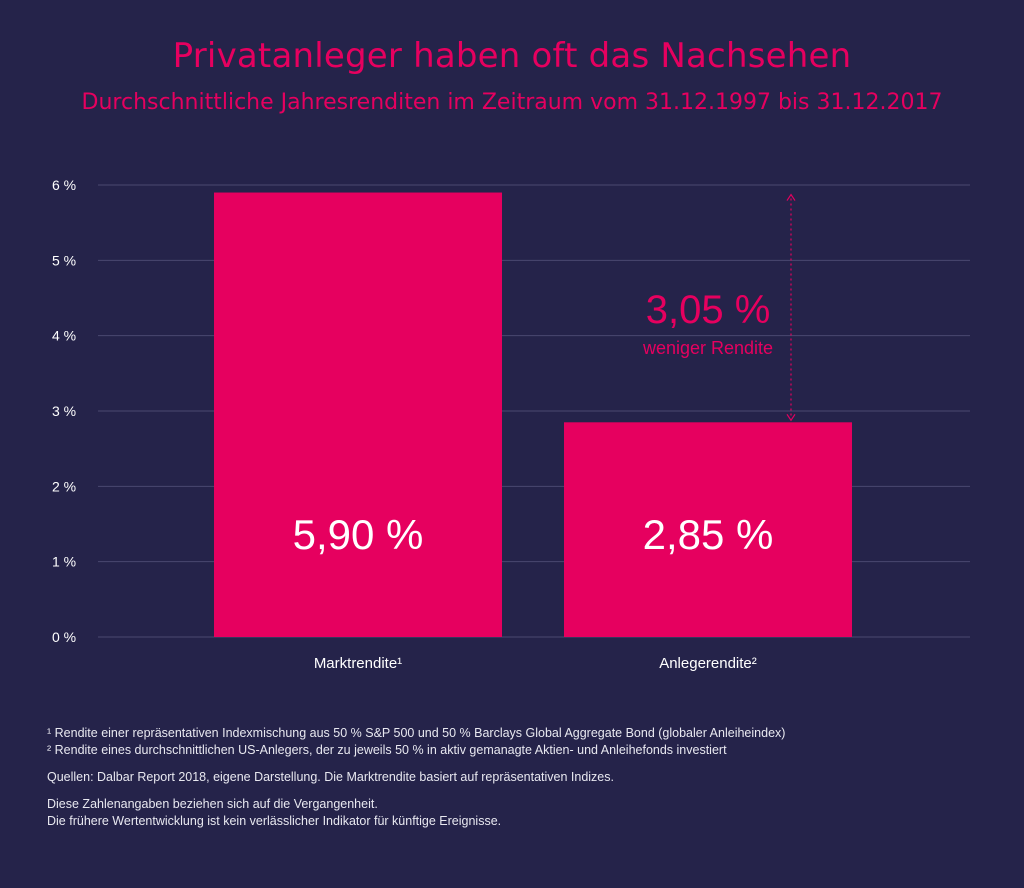  Describe the element at coordinates (512, 56) in the screenshot. I see `chart-title: Privatanleger haben oft das Nachsehen` at that location.